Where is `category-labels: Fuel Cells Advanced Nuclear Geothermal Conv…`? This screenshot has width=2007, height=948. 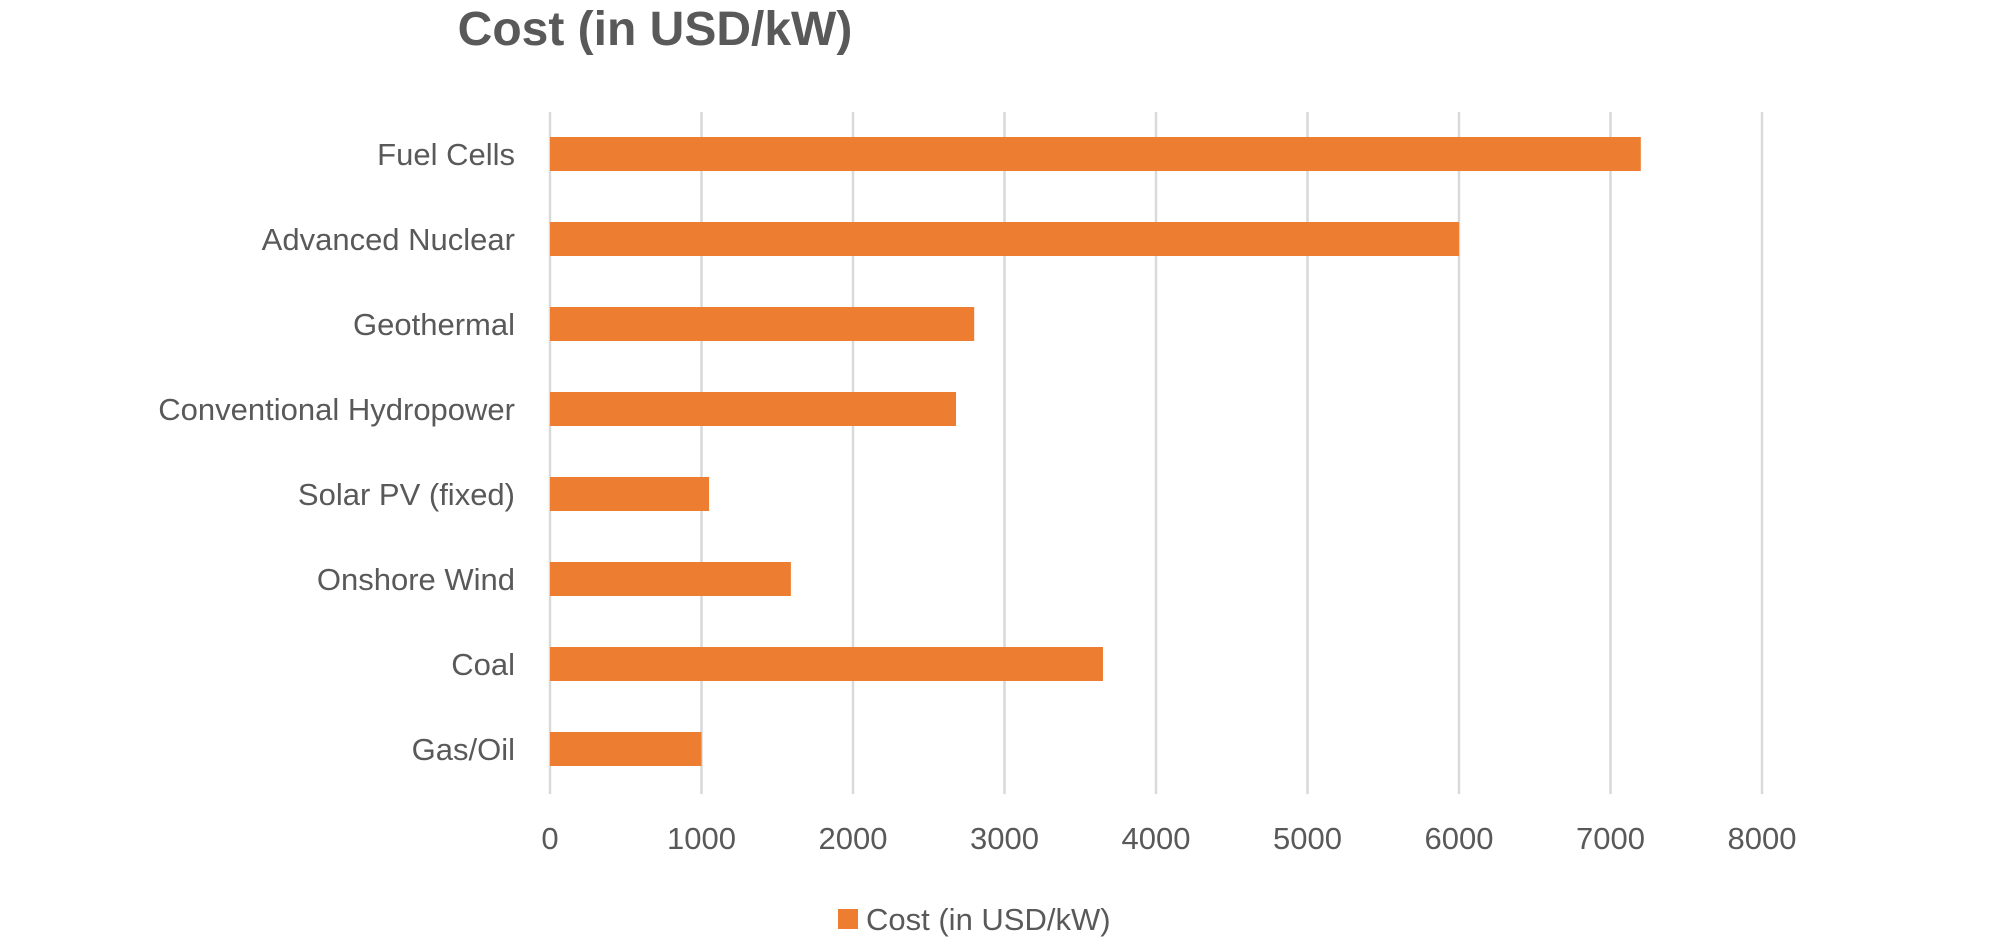 category-labels: Fuel Cells Advanced Nuclear Geothermal Conv… is located at coordinates (336, 452).